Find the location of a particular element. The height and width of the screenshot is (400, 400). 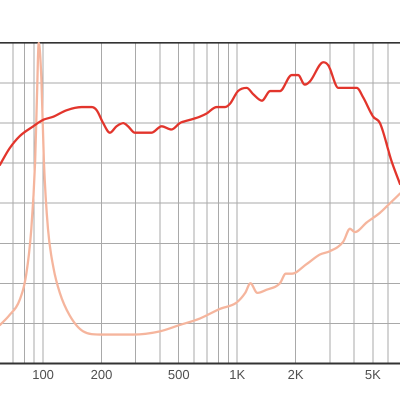

x-tick-label: 100 is located at coordinates (43, 374).